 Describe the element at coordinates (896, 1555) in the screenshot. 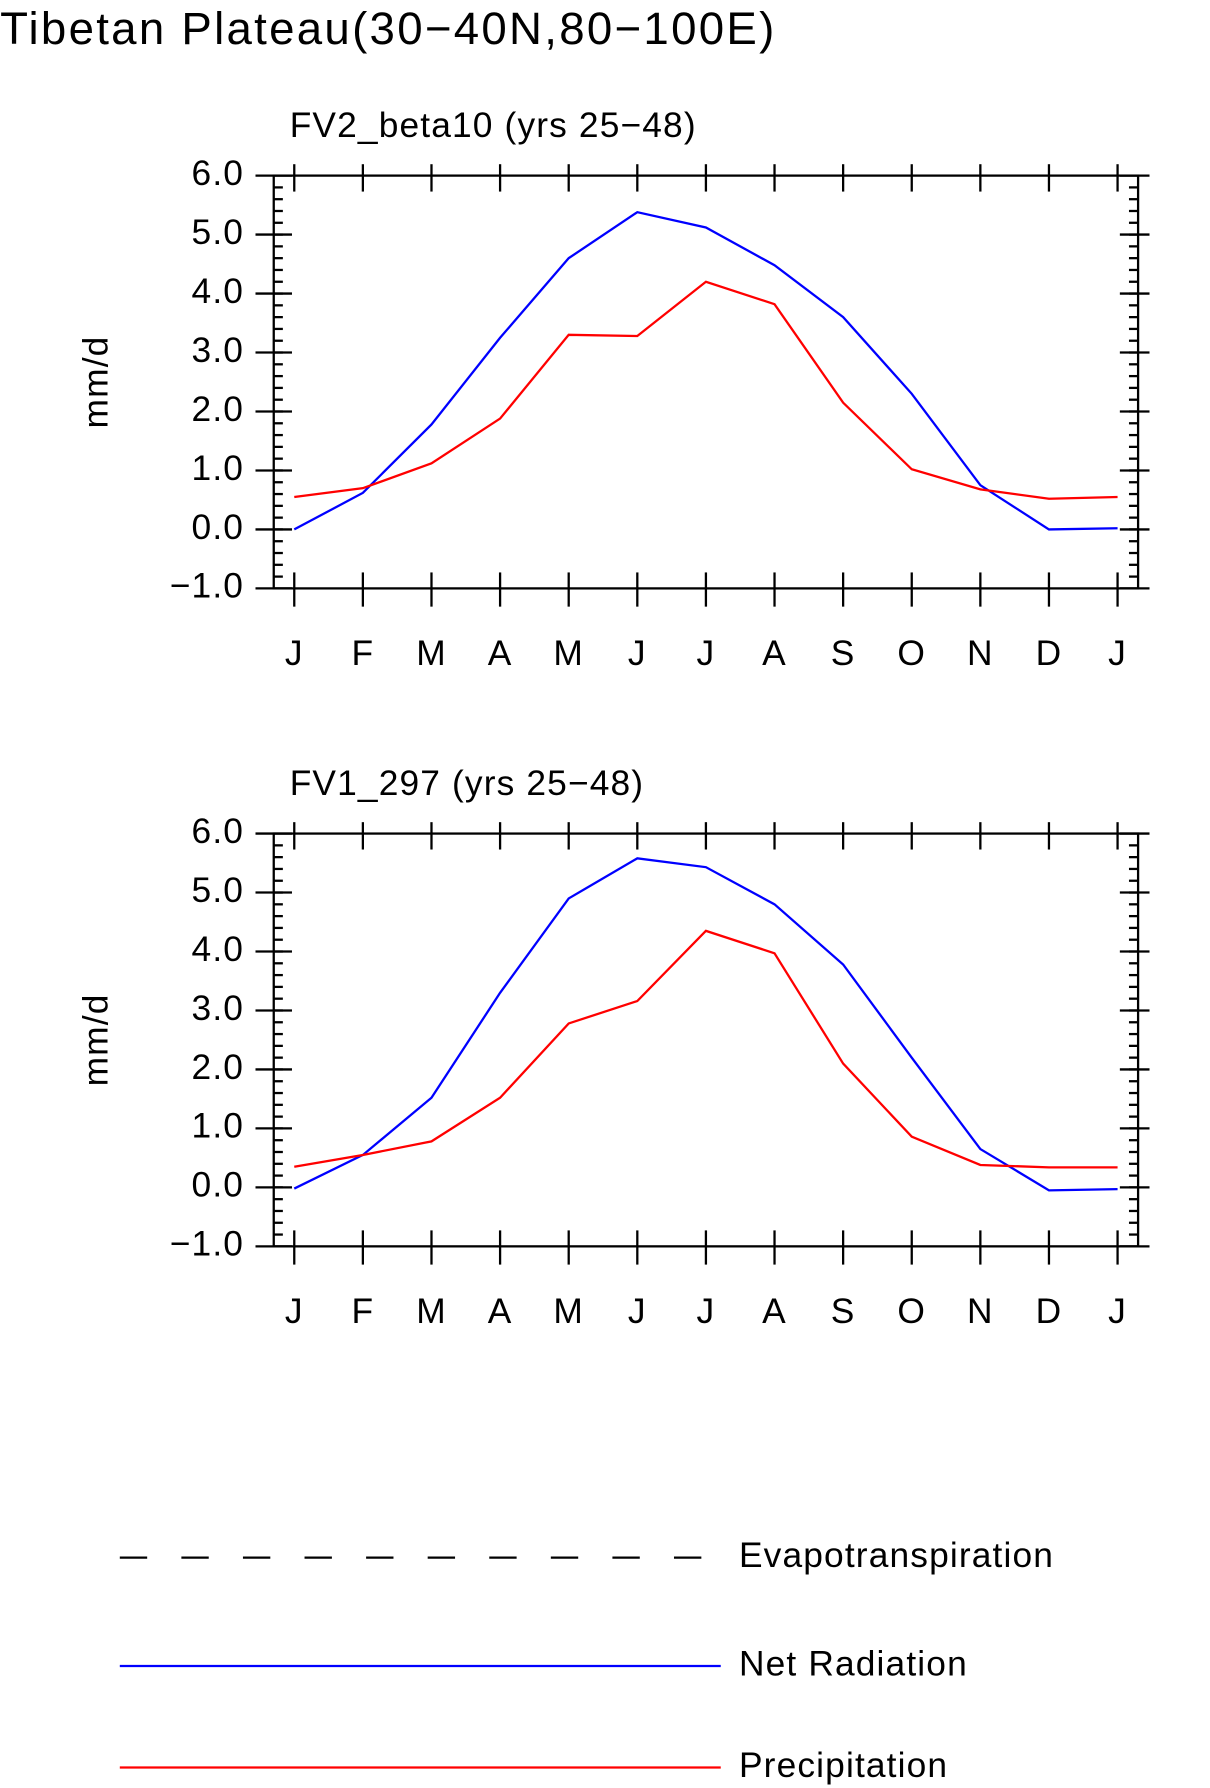

I see `legend-label: Evapotranspiration` at that location.